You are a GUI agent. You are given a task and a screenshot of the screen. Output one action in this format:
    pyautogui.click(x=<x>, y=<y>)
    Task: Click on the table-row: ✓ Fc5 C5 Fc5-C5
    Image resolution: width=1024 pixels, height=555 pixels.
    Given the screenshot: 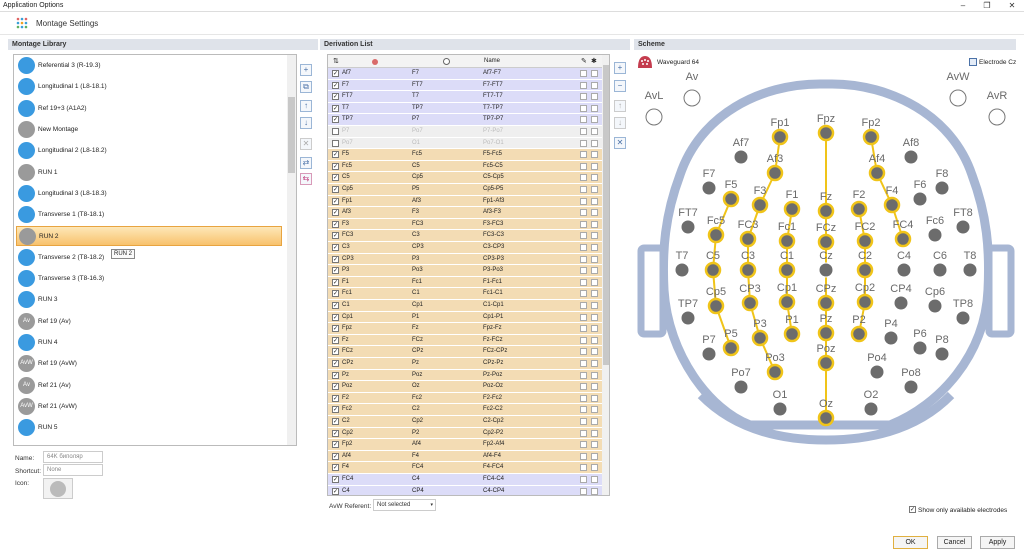 What is the action you would take?
    pyautogui.click(x=466, y=166)
    